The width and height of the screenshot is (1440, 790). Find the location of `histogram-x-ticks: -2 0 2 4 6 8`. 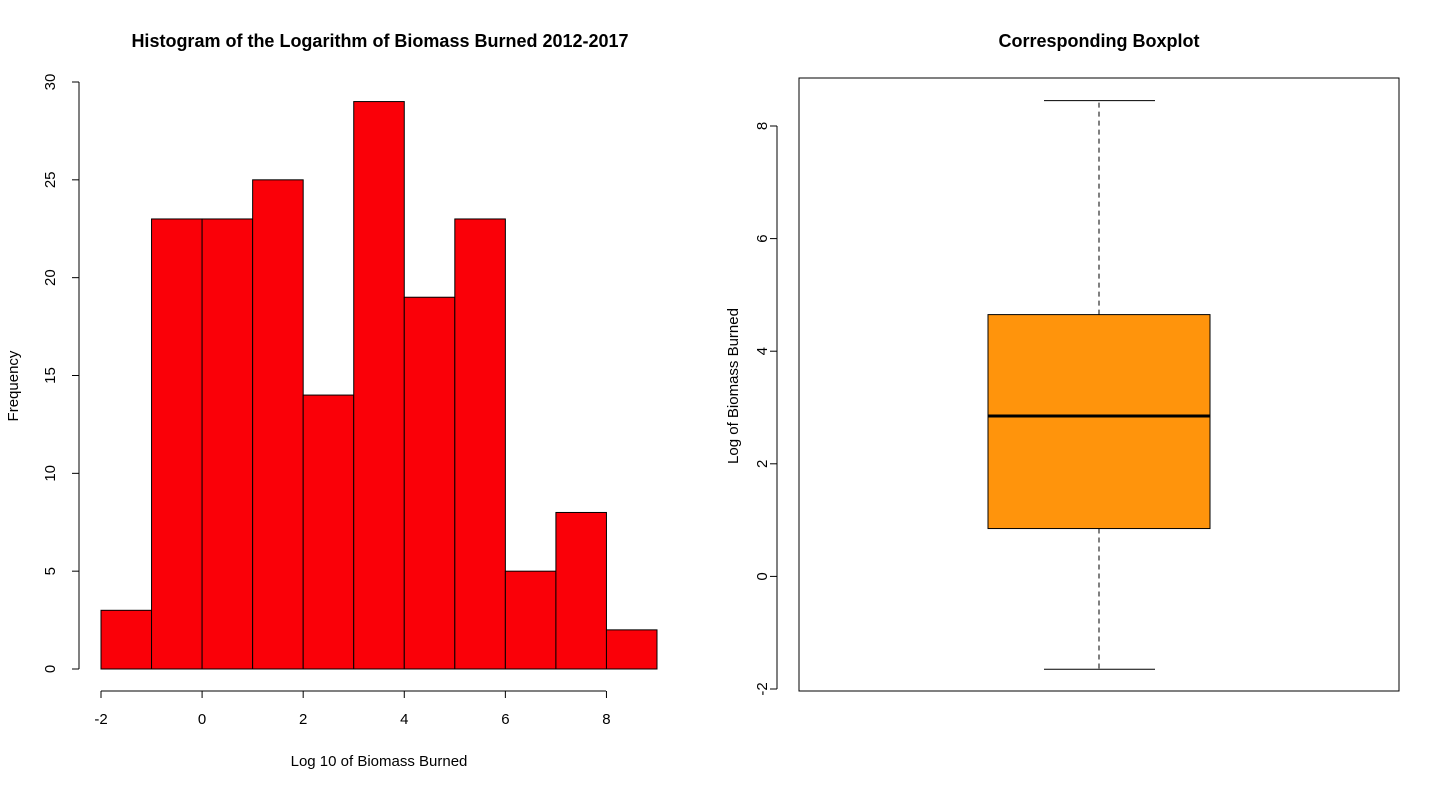

histogram-x-ticks: -2 0 2 4 6 8 is located at coordinates (352, 709).